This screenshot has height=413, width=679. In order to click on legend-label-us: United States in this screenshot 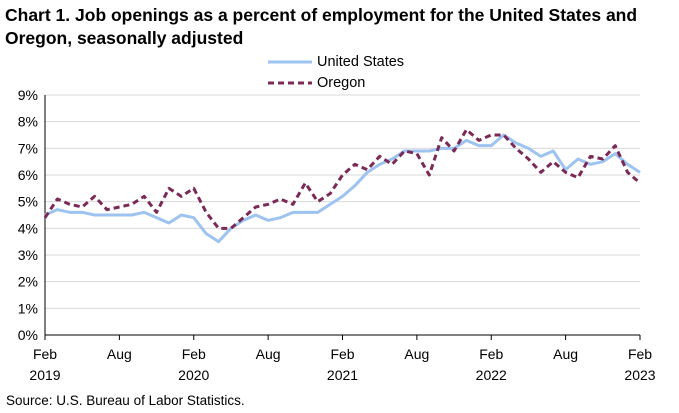, I will do `click(361, 61)`.